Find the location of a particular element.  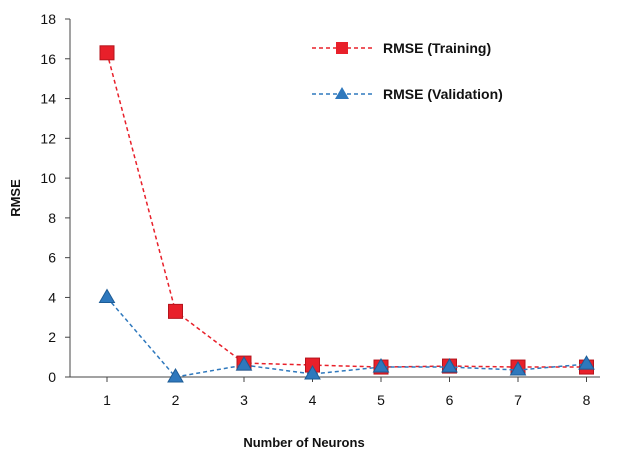

legend-item-training: RMSE (Training) is located at coordinates (401, 48).